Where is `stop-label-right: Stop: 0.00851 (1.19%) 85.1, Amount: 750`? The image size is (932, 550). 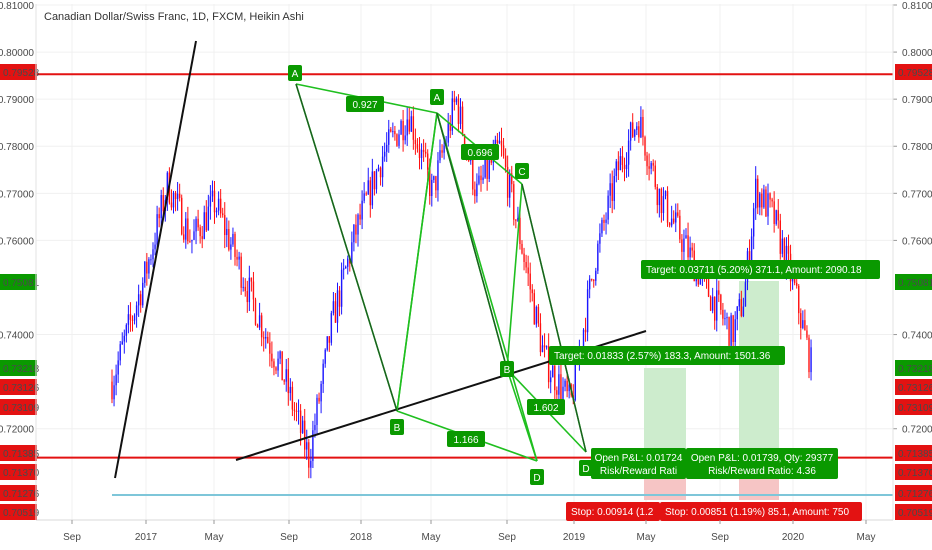 stop-label-right: Stop: 0.00851 (1.19%) 85.1, Amount: 750 is located at coordinates (761, 511).